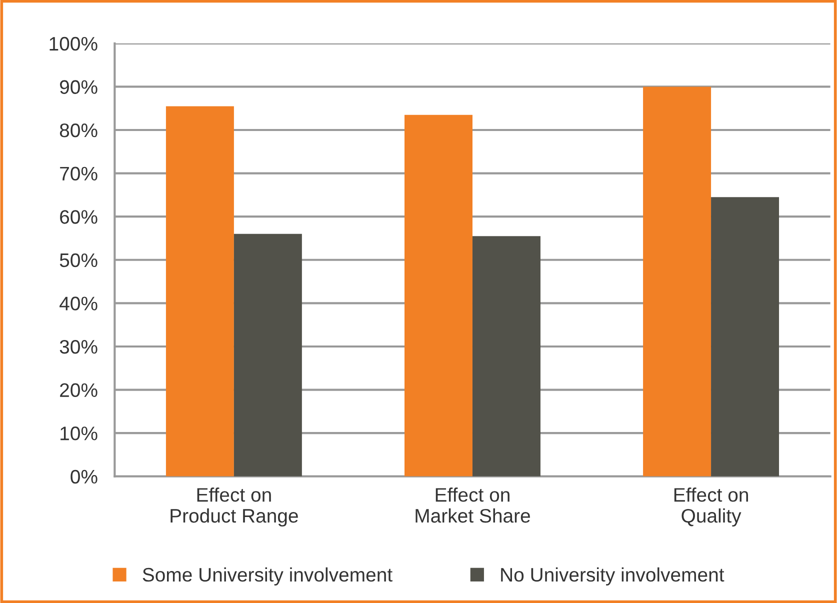  What do you see at coordinates (79, 390) in the screenshot?
I see `y-tick-label: 20%` at bounding box center [79, 390].